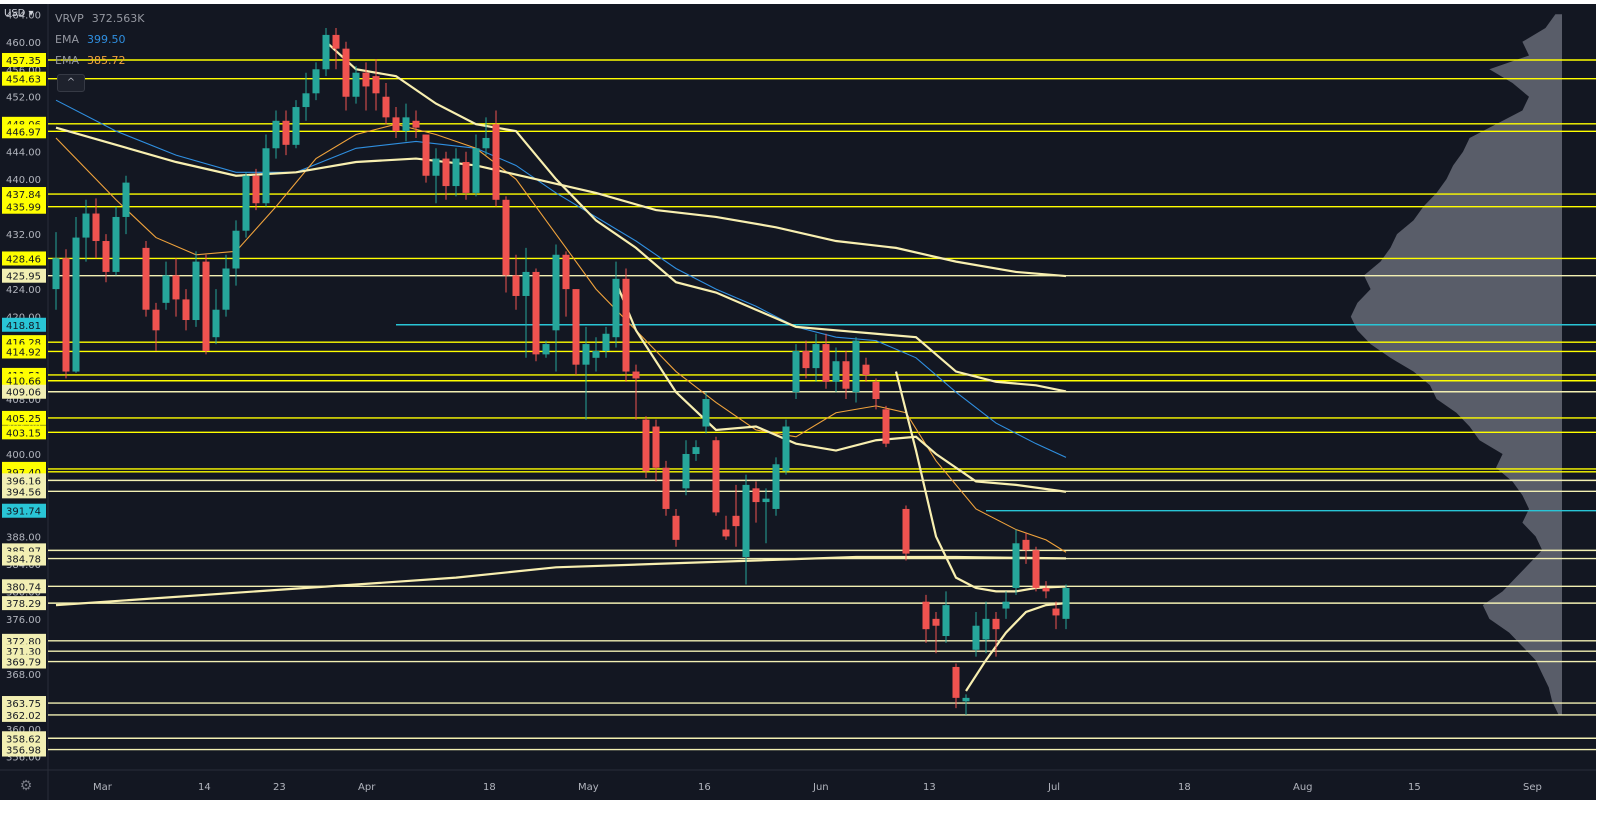 This screenshot has width=1600, height=815. What do you see at coordinates (26, 786) in the screenshot?
I see `gear-icon: ⚙` at bounding box center [26, 786].